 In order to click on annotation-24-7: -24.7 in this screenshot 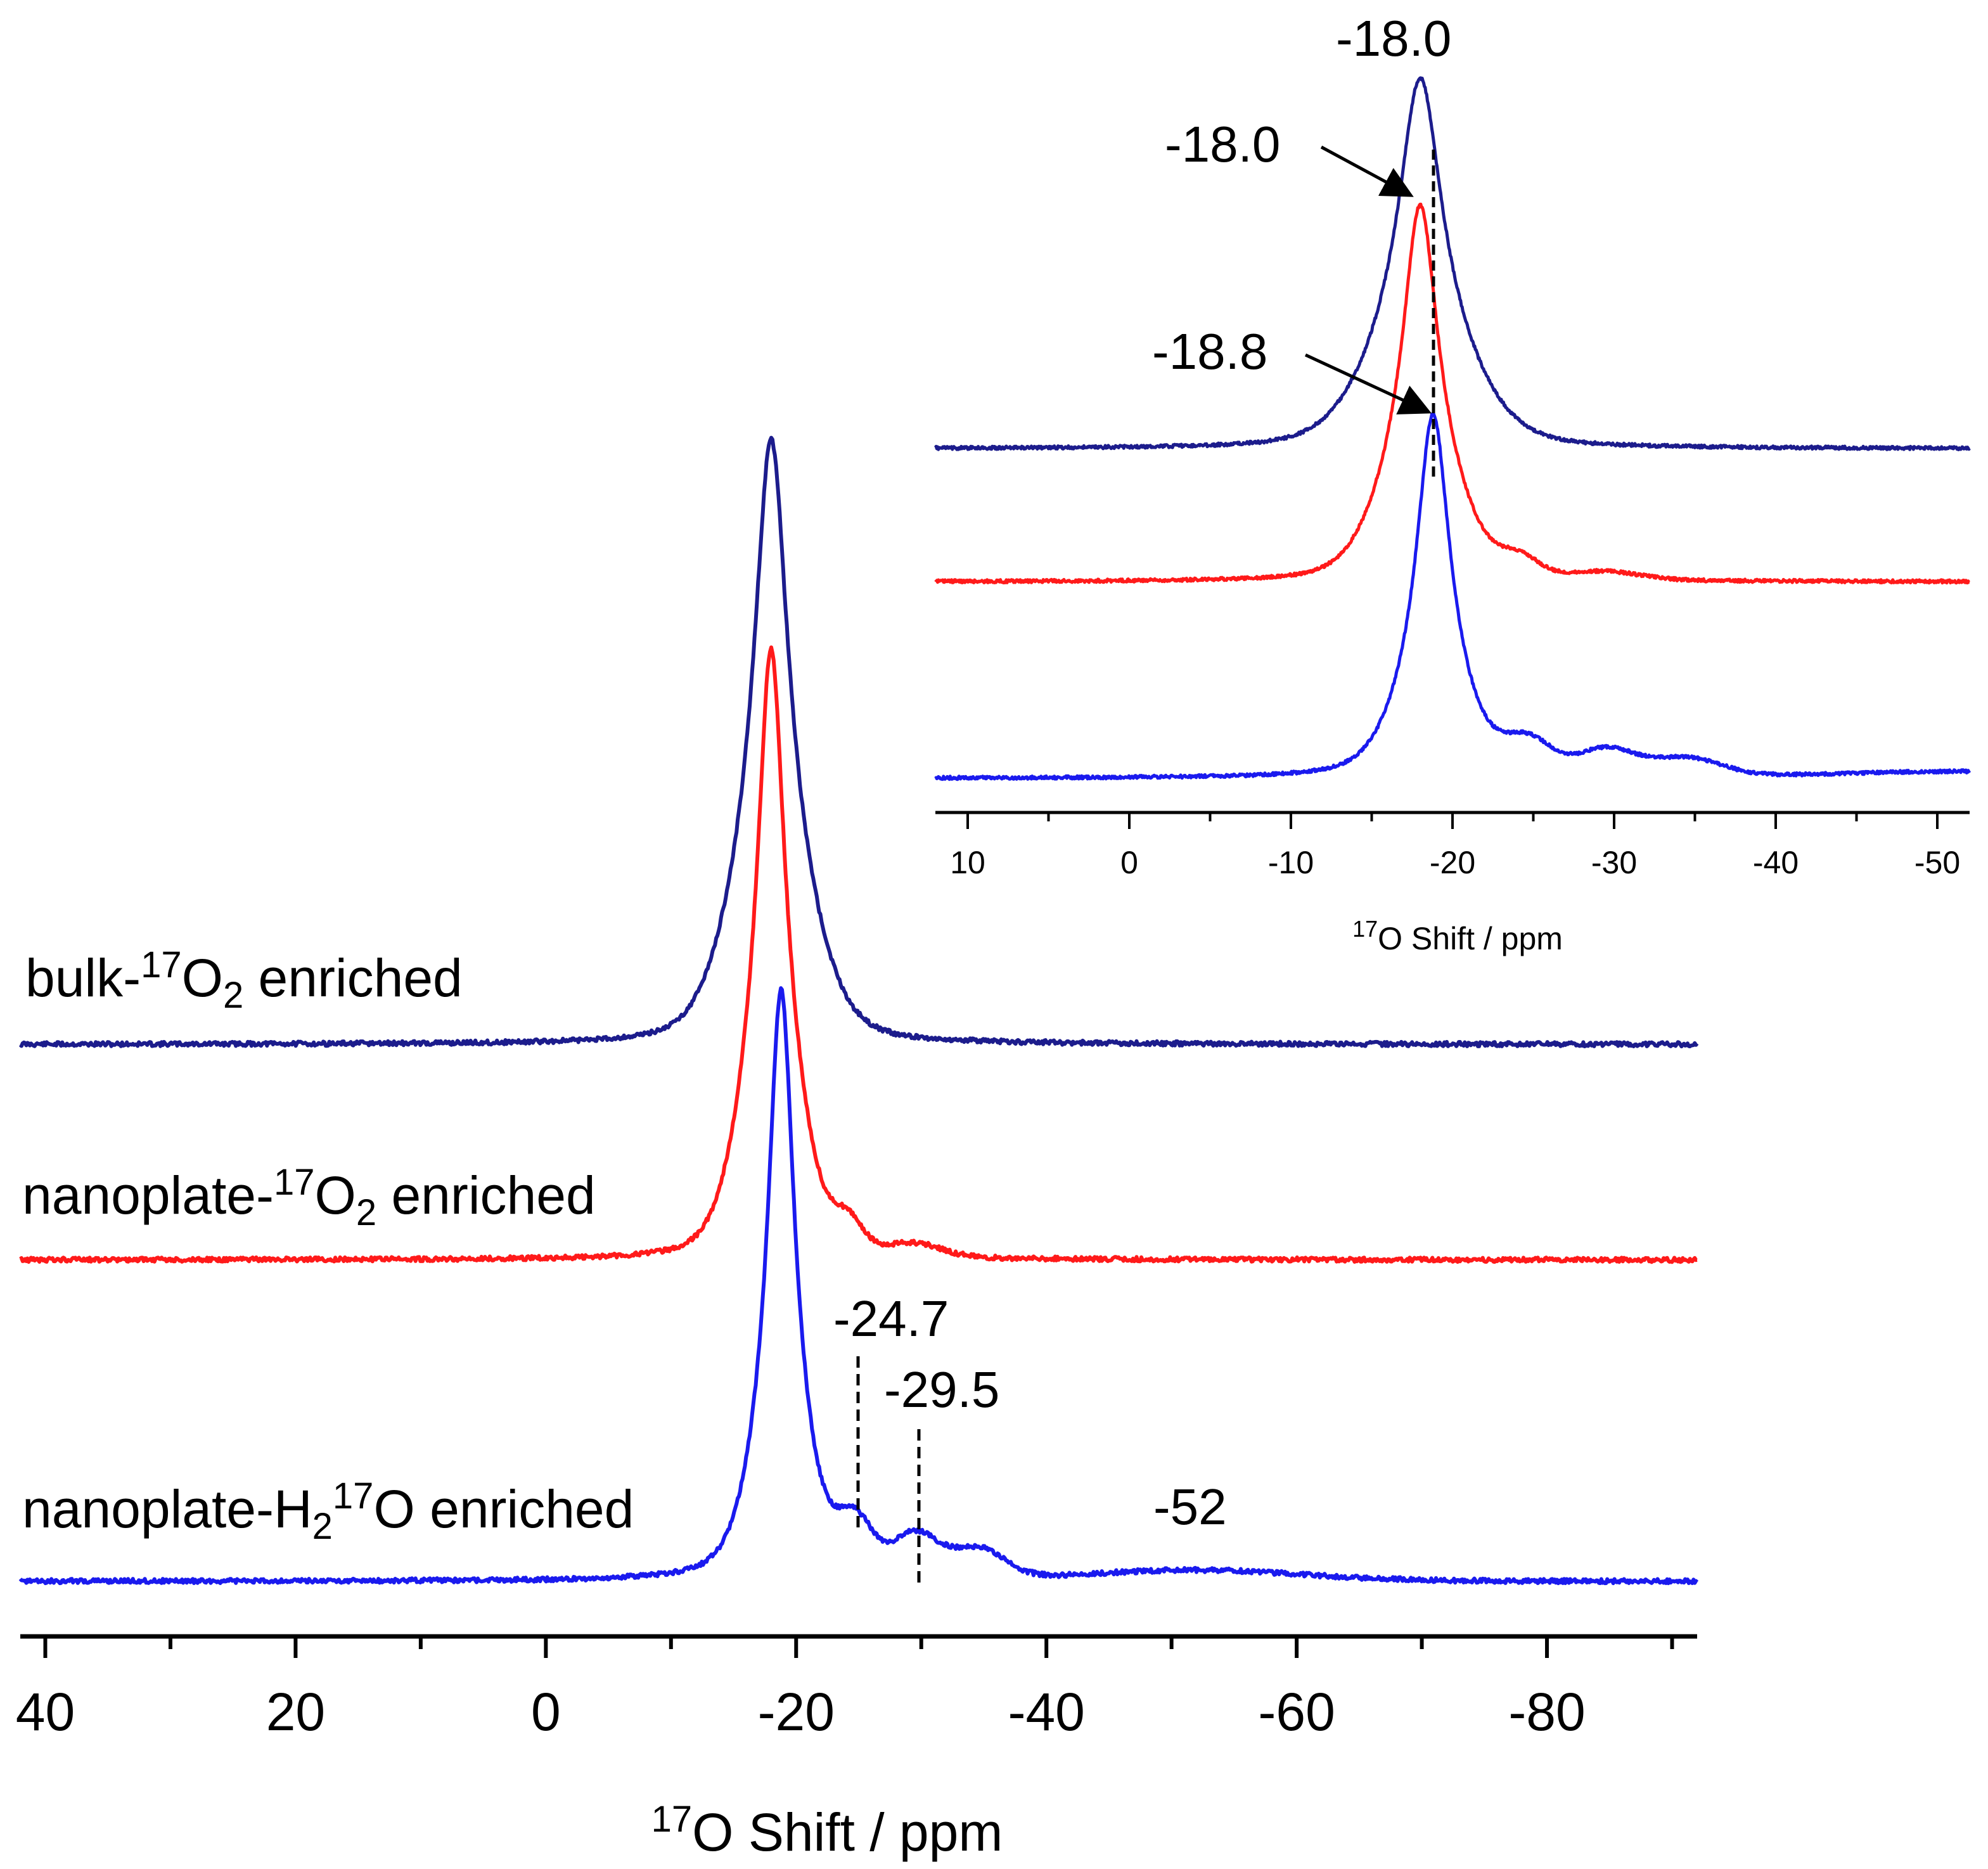, I will do `click(891, 1318)`.